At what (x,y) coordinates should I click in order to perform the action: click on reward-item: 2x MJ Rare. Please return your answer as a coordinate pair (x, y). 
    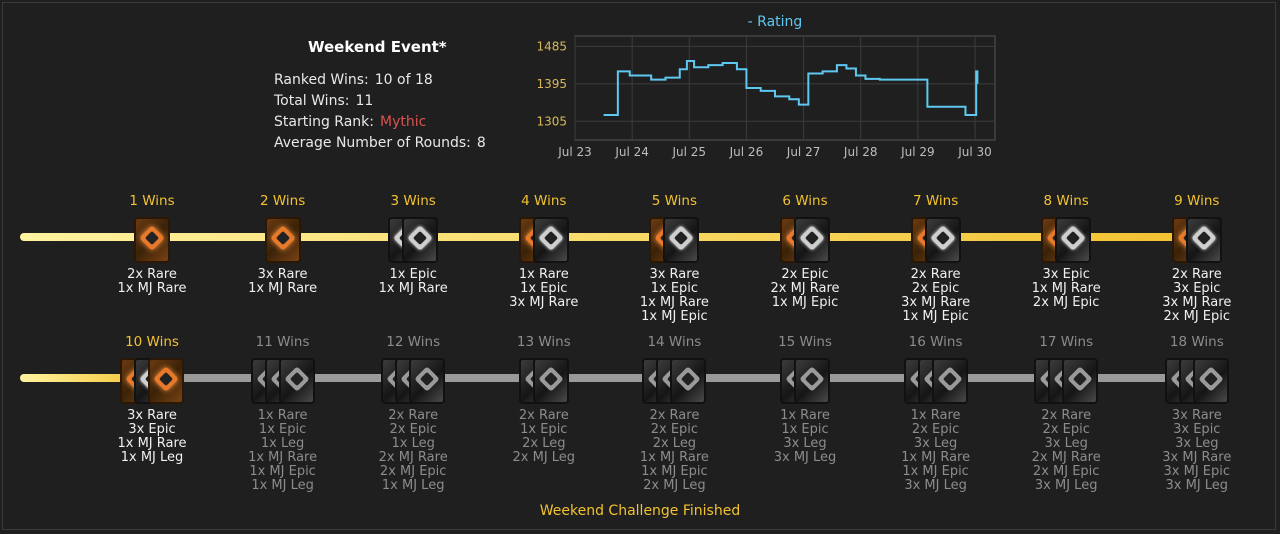
    Looking at the image, I should click on (805, 288).